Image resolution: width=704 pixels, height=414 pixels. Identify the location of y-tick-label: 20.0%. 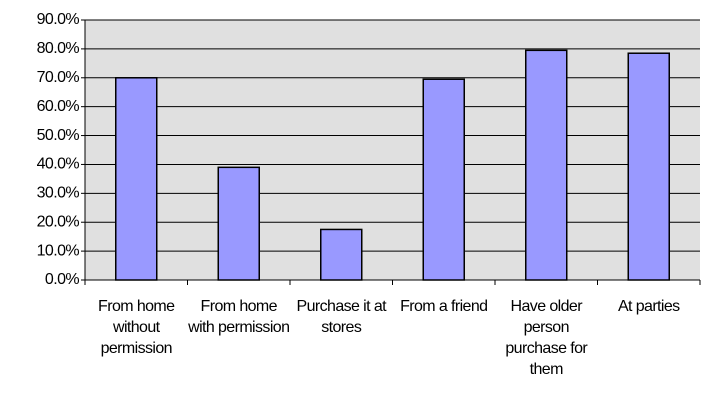
(58, 221).